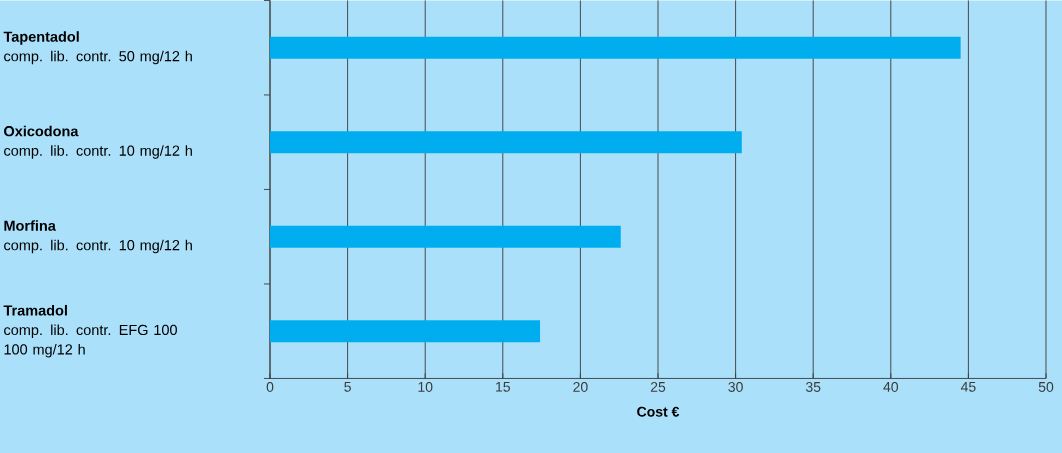 This screenshot has height=453, width=1062. I want to click on x-tick-label: 10, so click(425, 386).